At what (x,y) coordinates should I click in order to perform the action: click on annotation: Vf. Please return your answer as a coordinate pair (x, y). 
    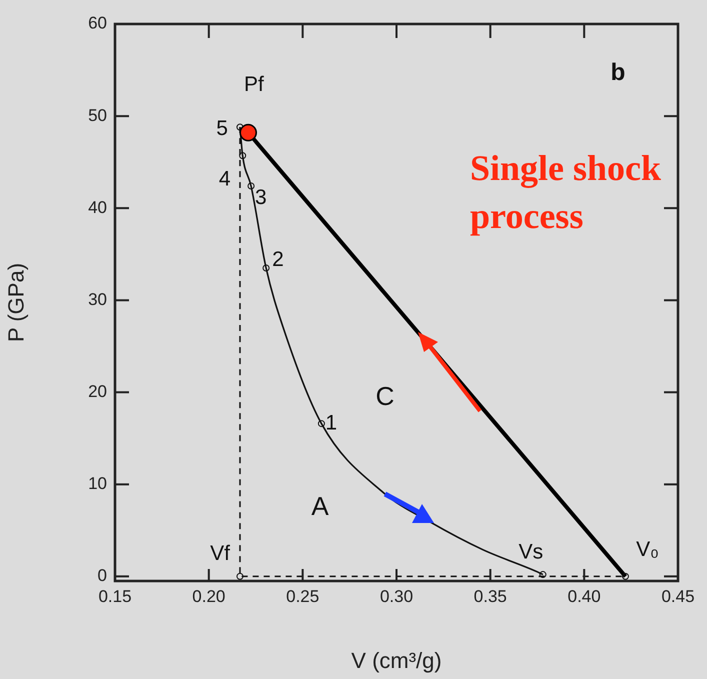
    Looking at the image, I should click on (220, 554).